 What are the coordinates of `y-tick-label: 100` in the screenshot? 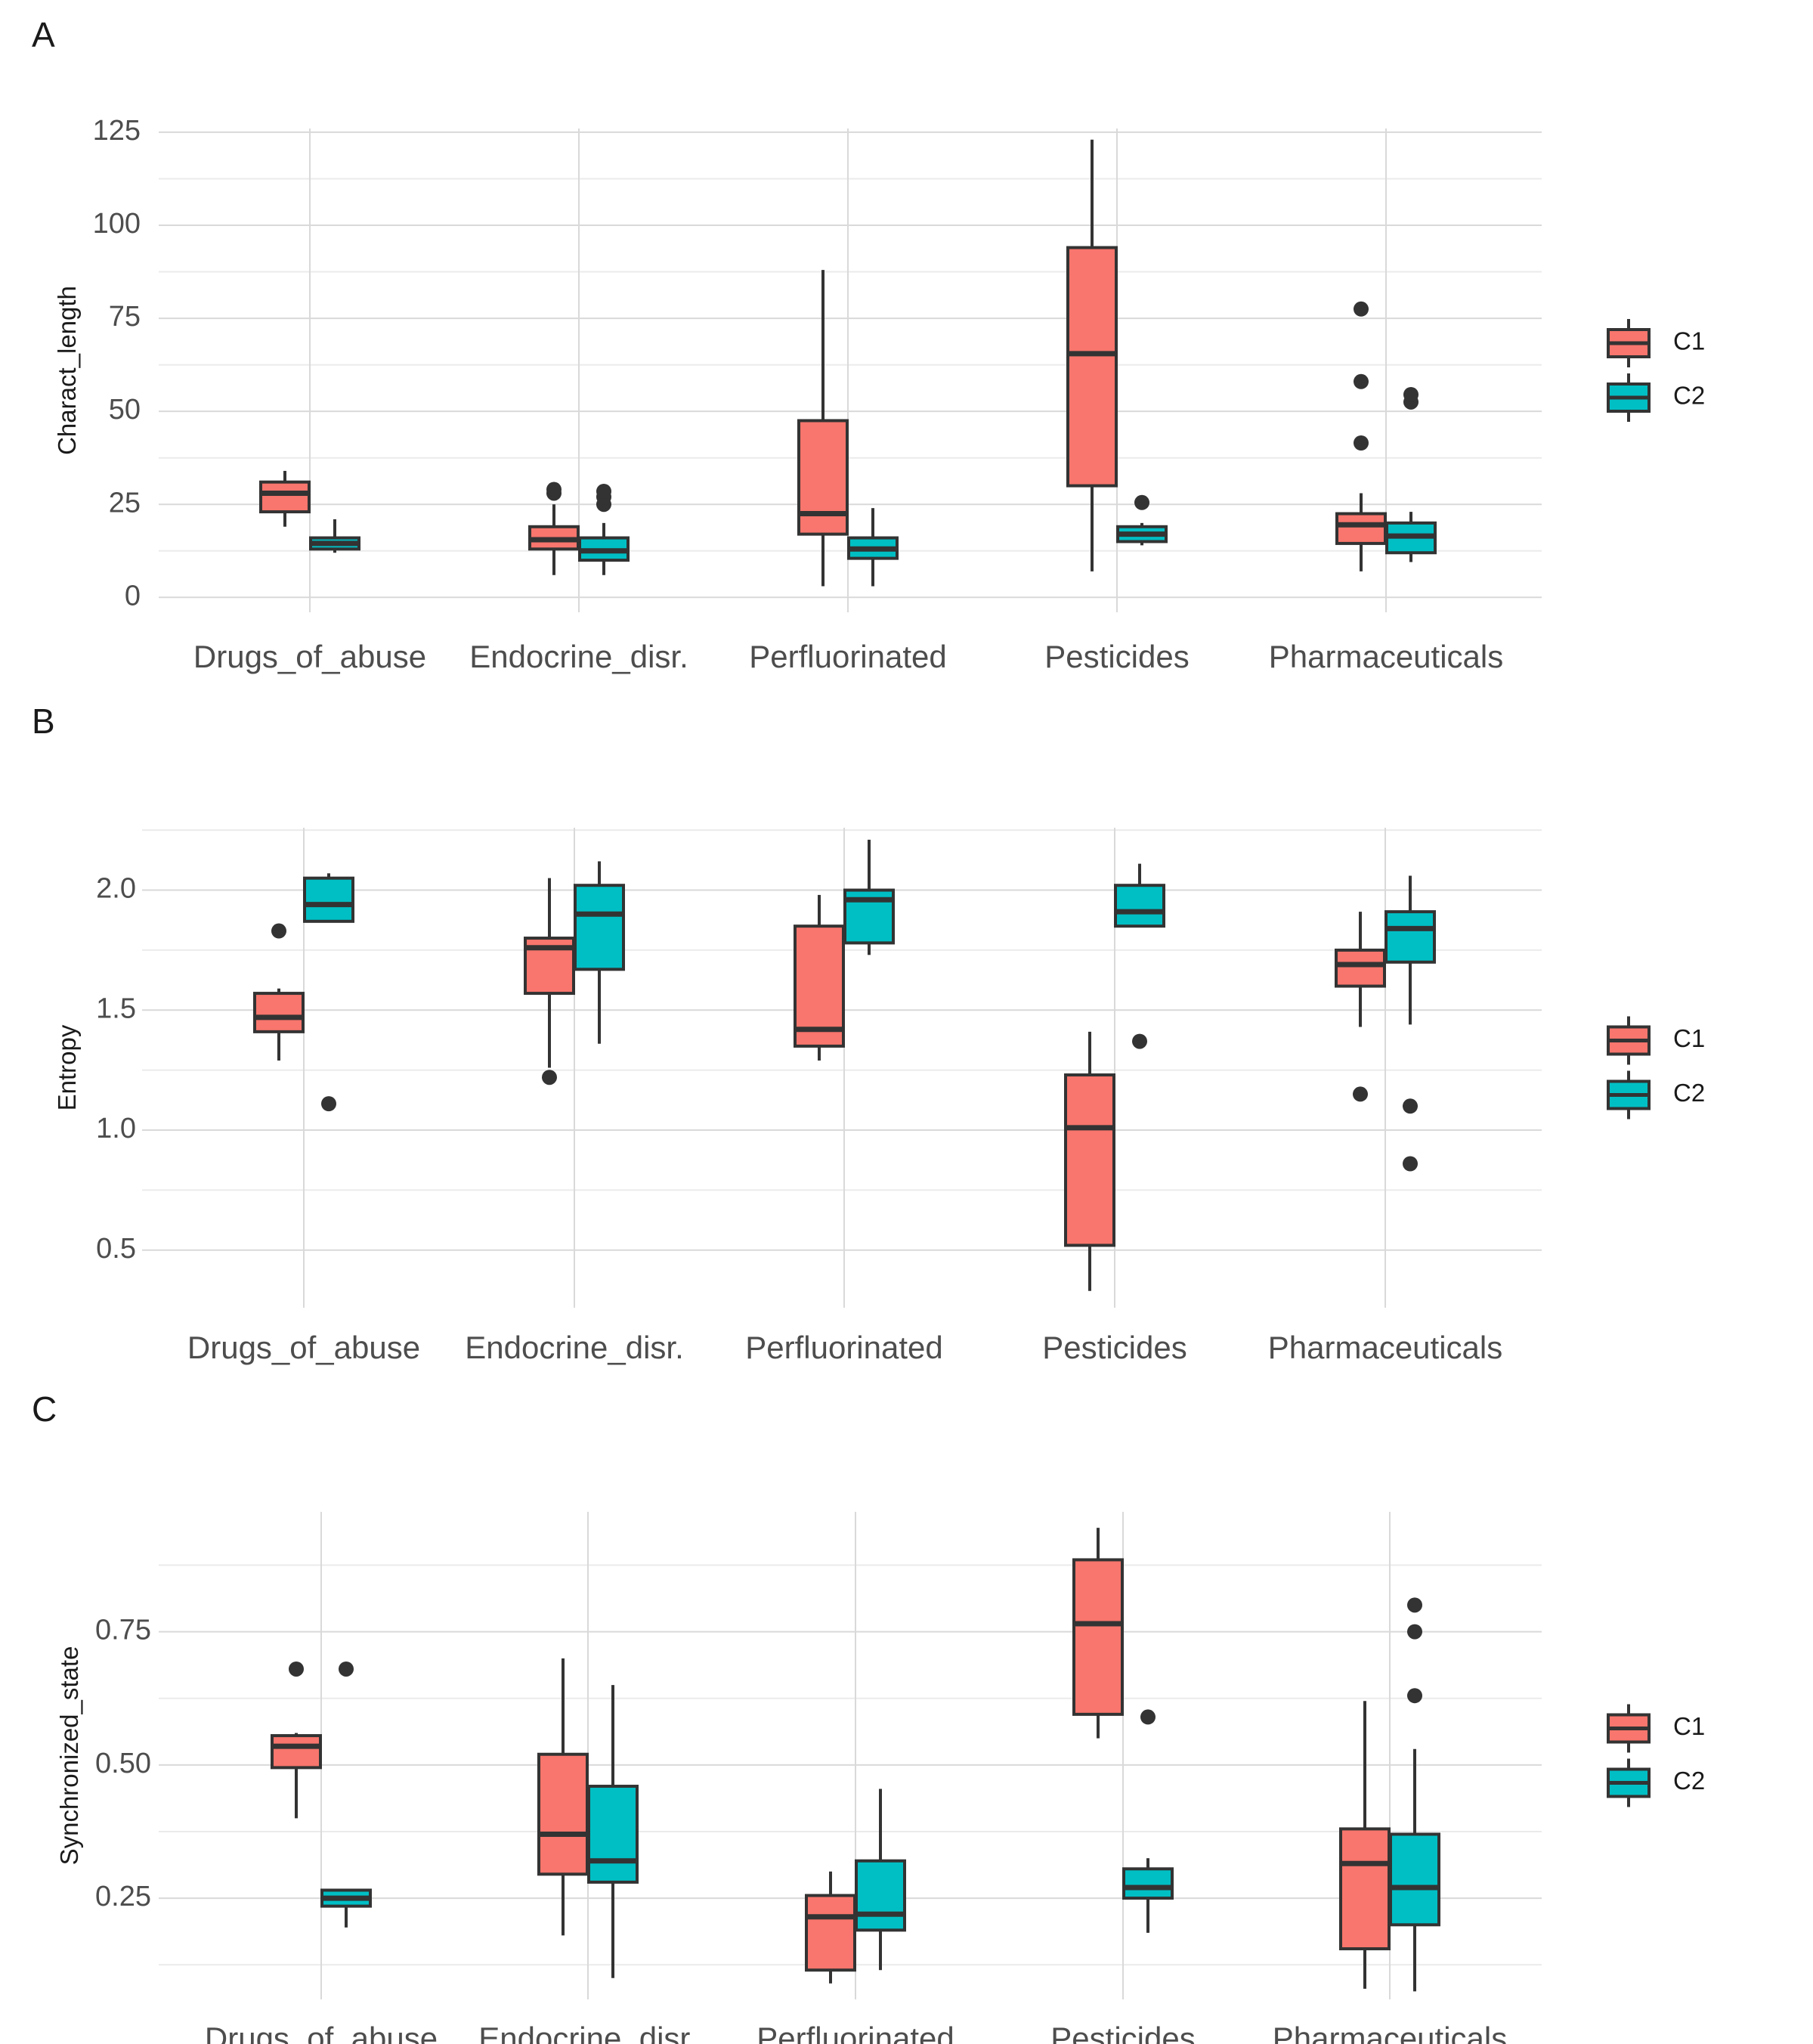 It's located at (117, 224).